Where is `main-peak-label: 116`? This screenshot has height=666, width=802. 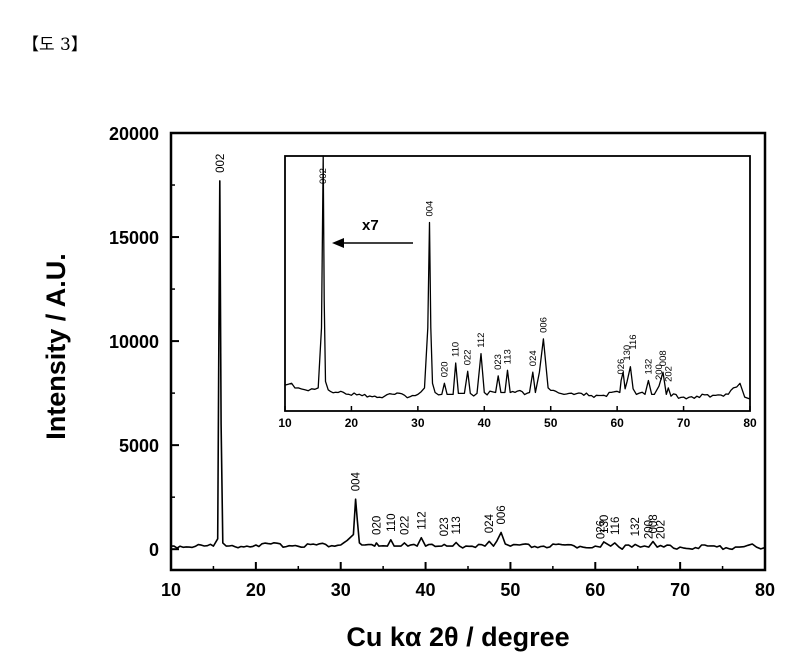
main-peak-label: 116 is located at coordinates (616, 526).